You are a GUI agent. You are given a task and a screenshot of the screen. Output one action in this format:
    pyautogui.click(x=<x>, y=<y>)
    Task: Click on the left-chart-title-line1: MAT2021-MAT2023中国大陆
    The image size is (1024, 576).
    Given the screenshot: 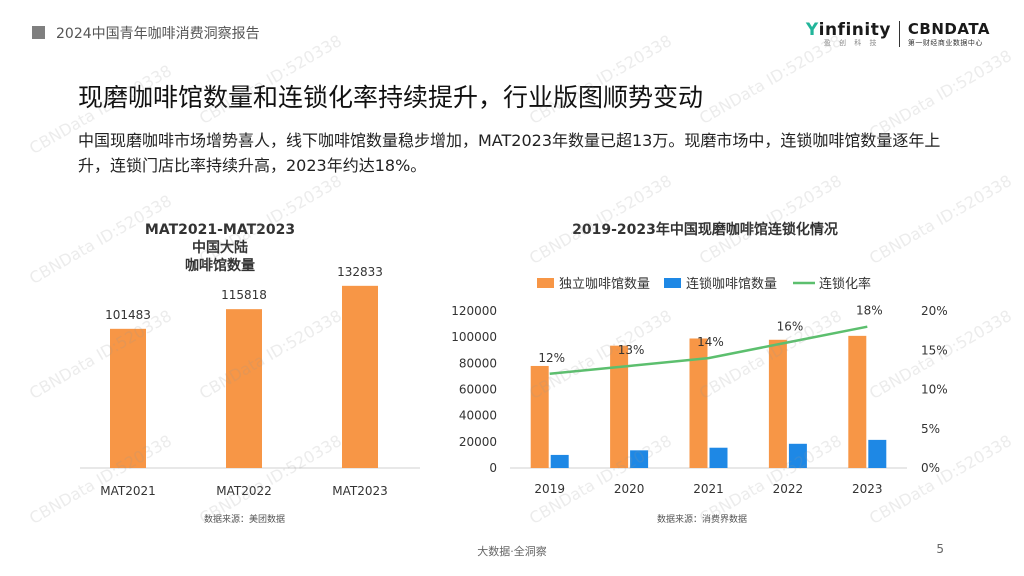 What is the action you would take?
    pyautogui.click(x=220, y=239)
    